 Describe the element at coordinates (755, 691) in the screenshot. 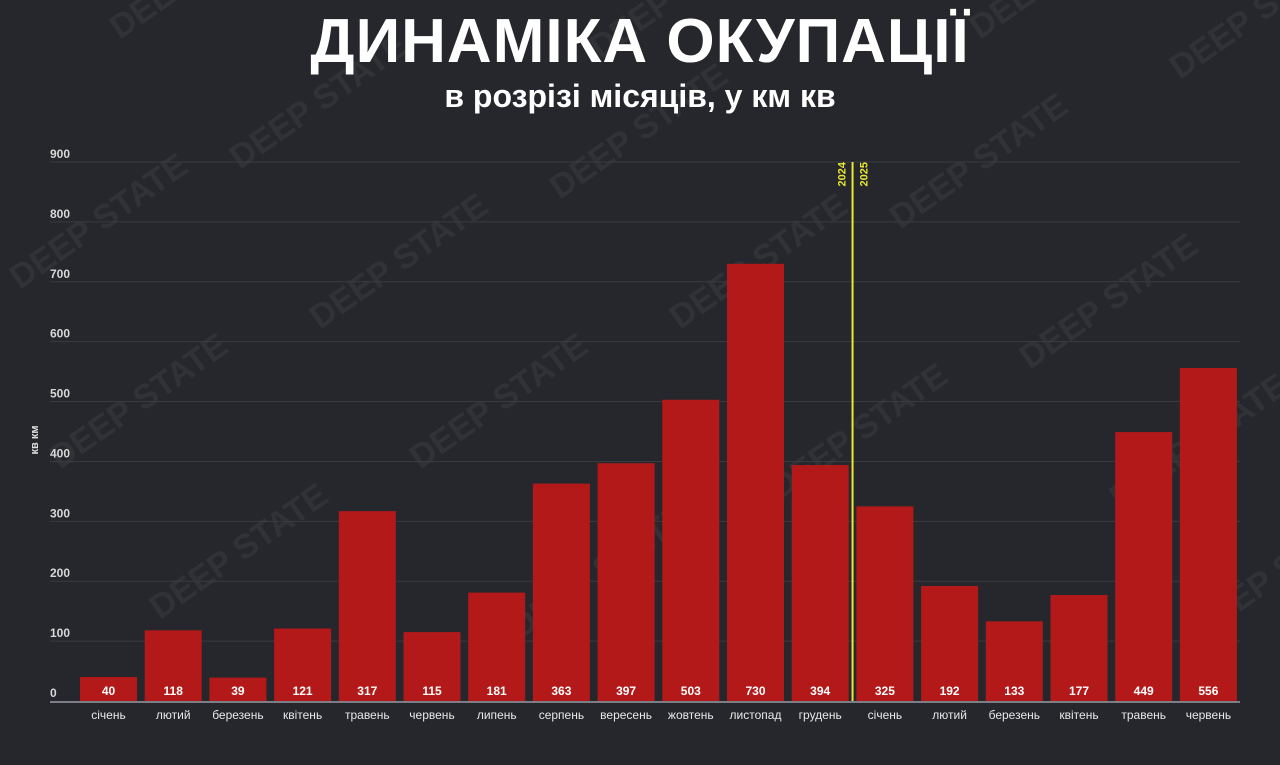

I see `bar-value-label: 730` at that location.